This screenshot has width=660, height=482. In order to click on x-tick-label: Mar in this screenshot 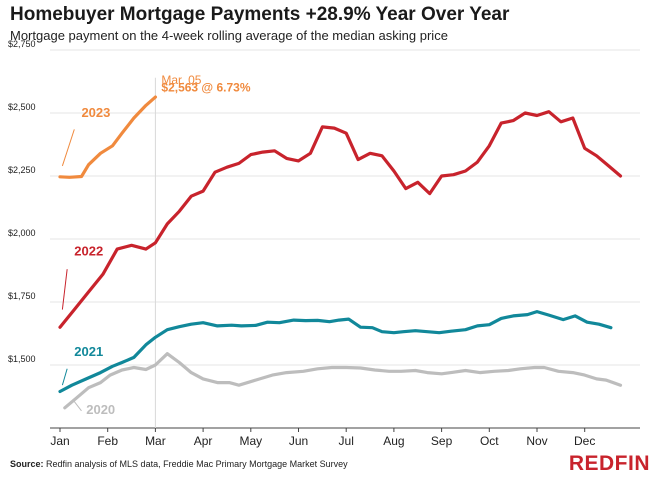, I will do `click(155, 441)`.